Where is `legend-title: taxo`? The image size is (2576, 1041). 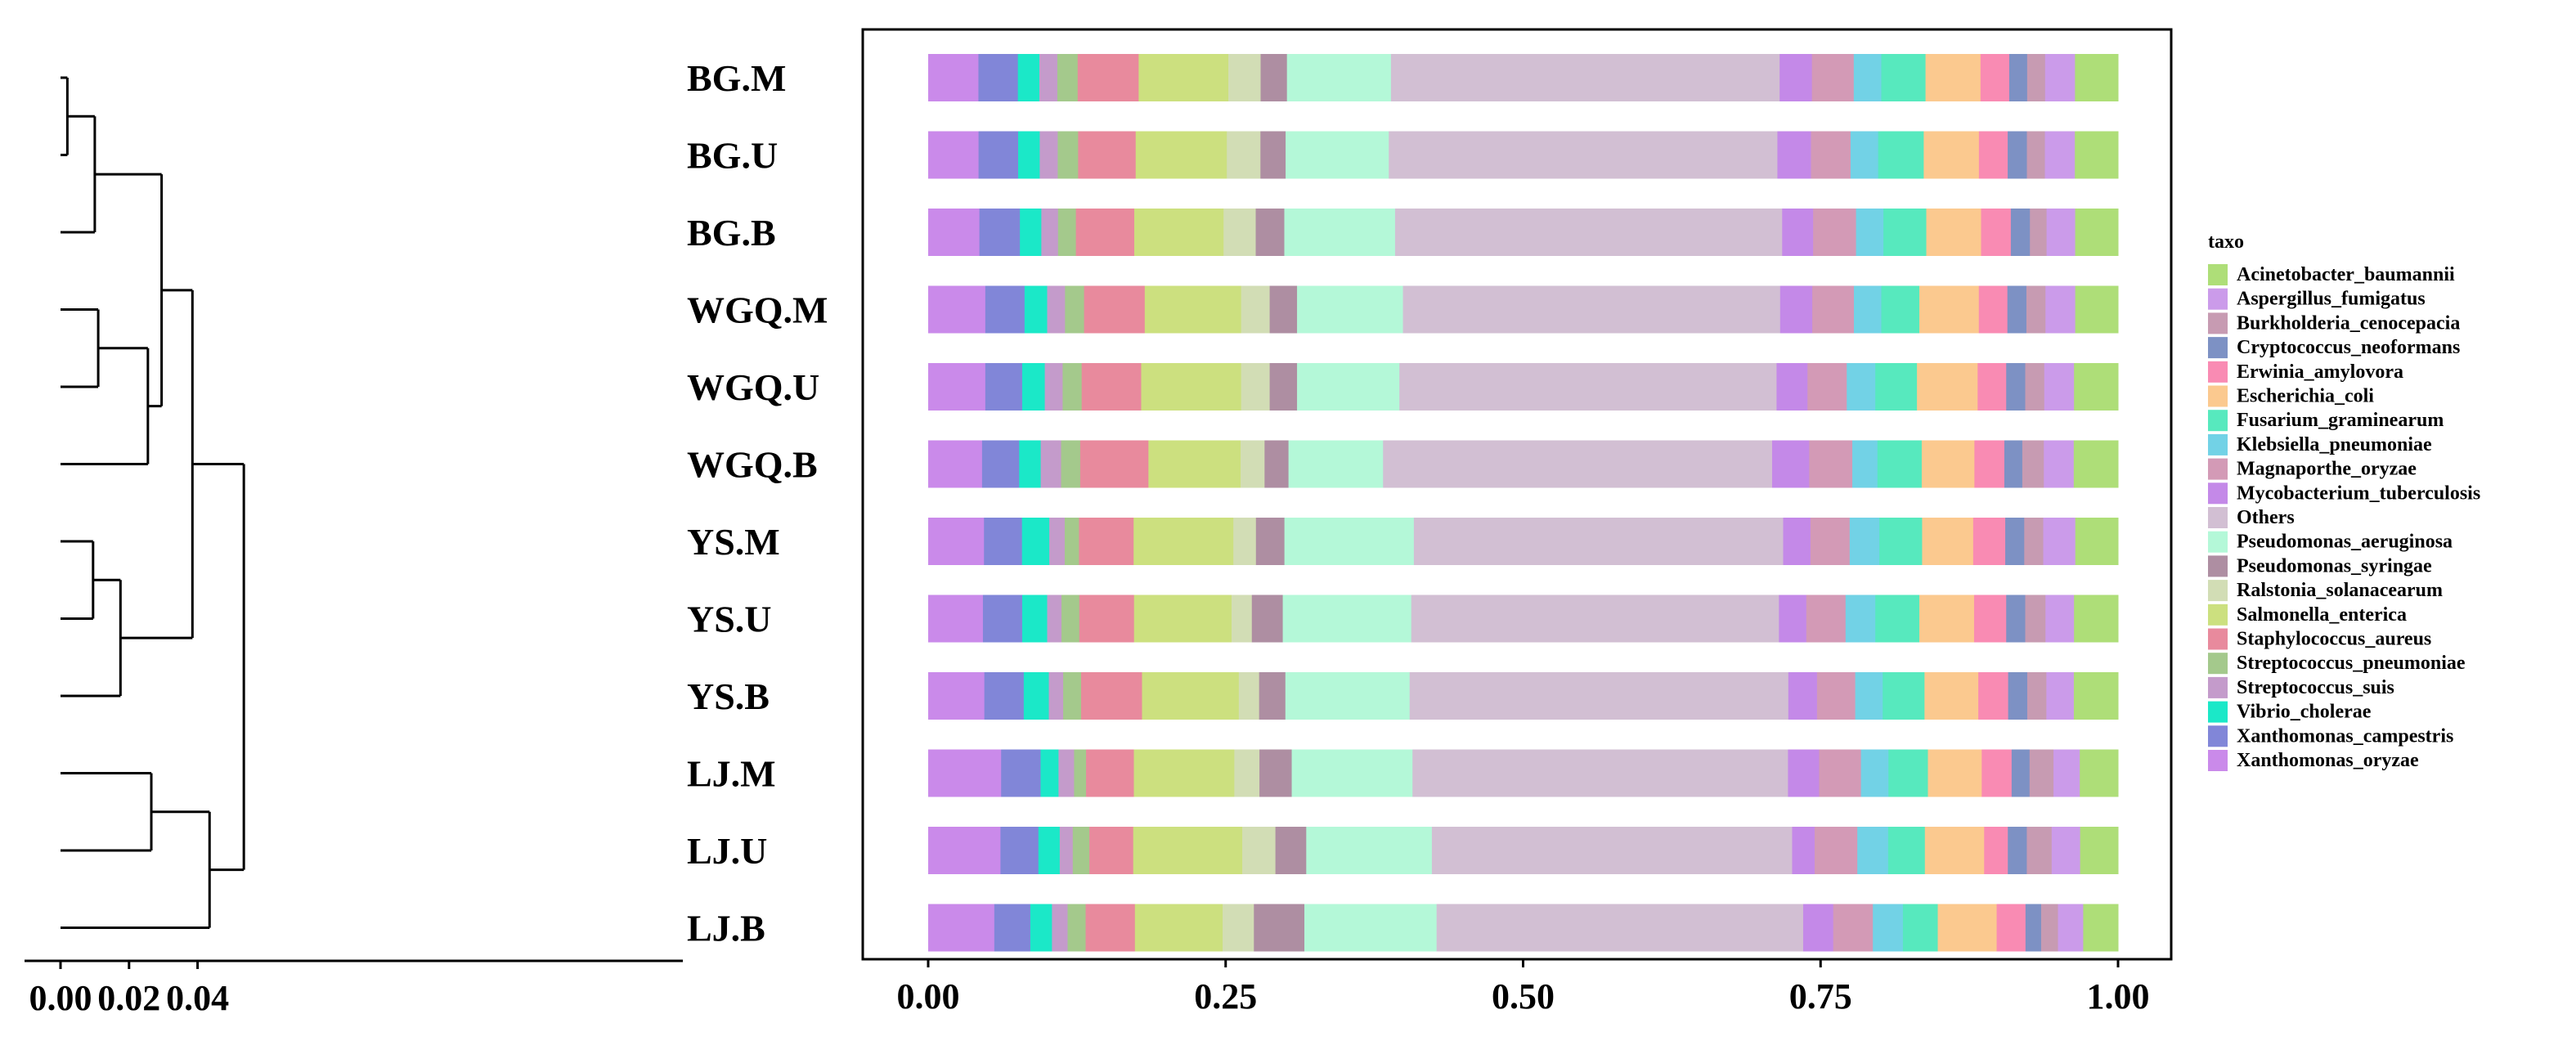
legend-title: taxo is located at coordinates (2226, 242).